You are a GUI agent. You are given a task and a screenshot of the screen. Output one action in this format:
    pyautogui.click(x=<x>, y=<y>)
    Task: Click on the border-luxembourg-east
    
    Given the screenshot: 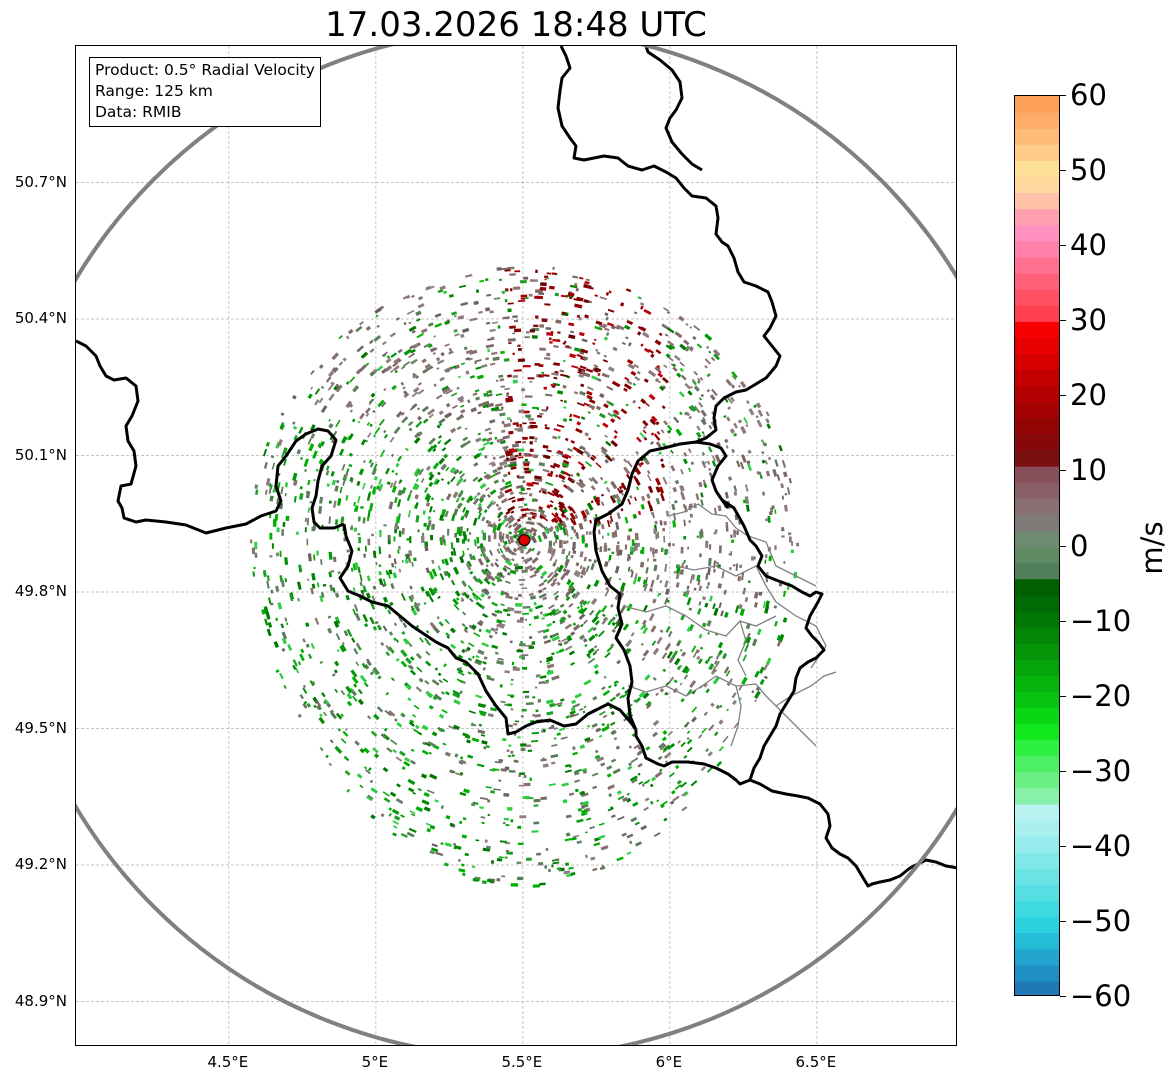 What is the action you would take?
    pyautogui.click(x=661, y=585)
    